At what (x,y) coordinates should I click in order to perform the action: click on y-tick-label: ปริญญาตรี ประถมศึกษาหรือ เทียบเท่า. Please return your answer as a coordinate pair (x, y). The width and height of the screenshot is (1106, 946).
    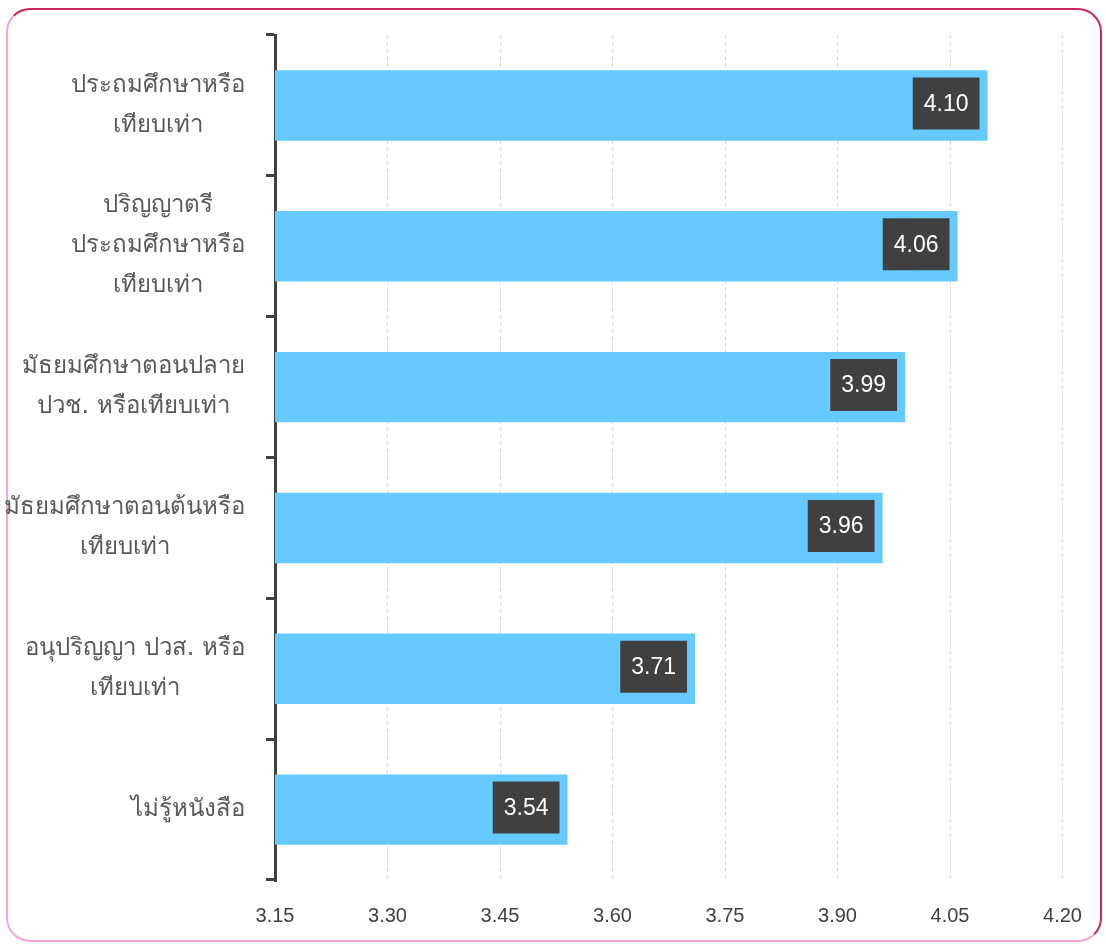
    Looking at the image, I should click on (158, 244).